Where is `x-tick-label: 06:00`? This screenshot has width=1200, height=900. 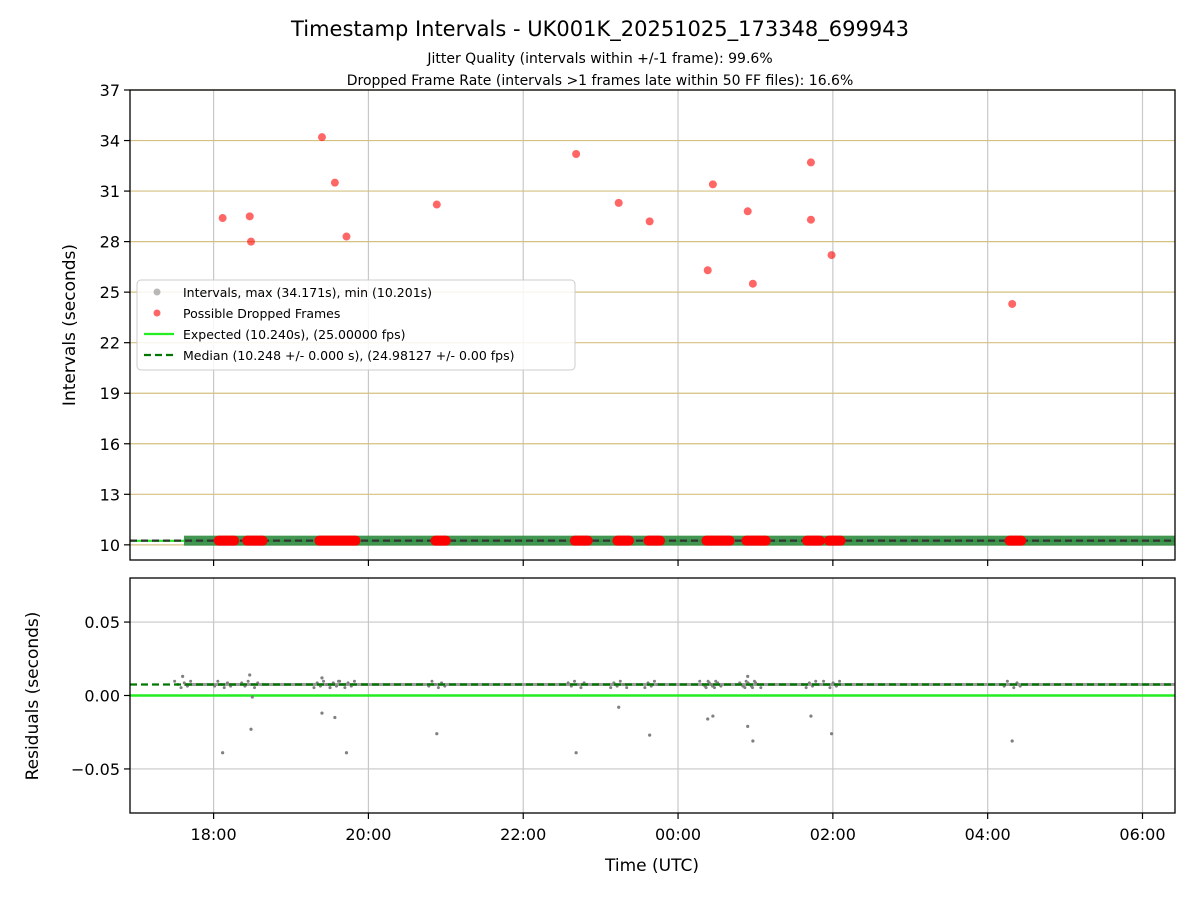 x-tick-label: 06:00 is located at coordinates (1142, 834).